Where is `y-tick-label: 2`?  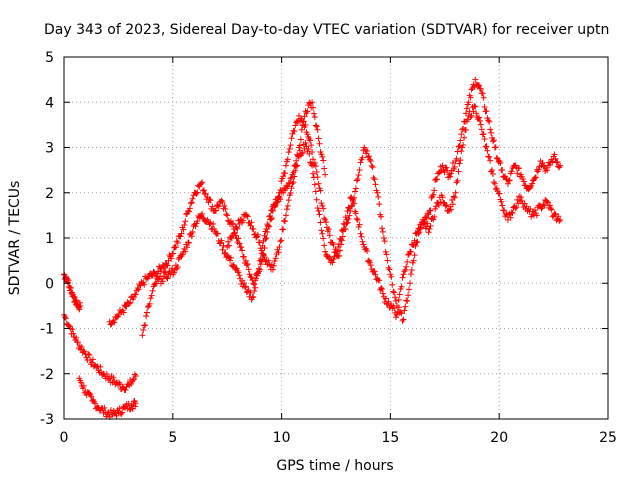 y-tick-label: 2 is located at coordinates (49, 194).